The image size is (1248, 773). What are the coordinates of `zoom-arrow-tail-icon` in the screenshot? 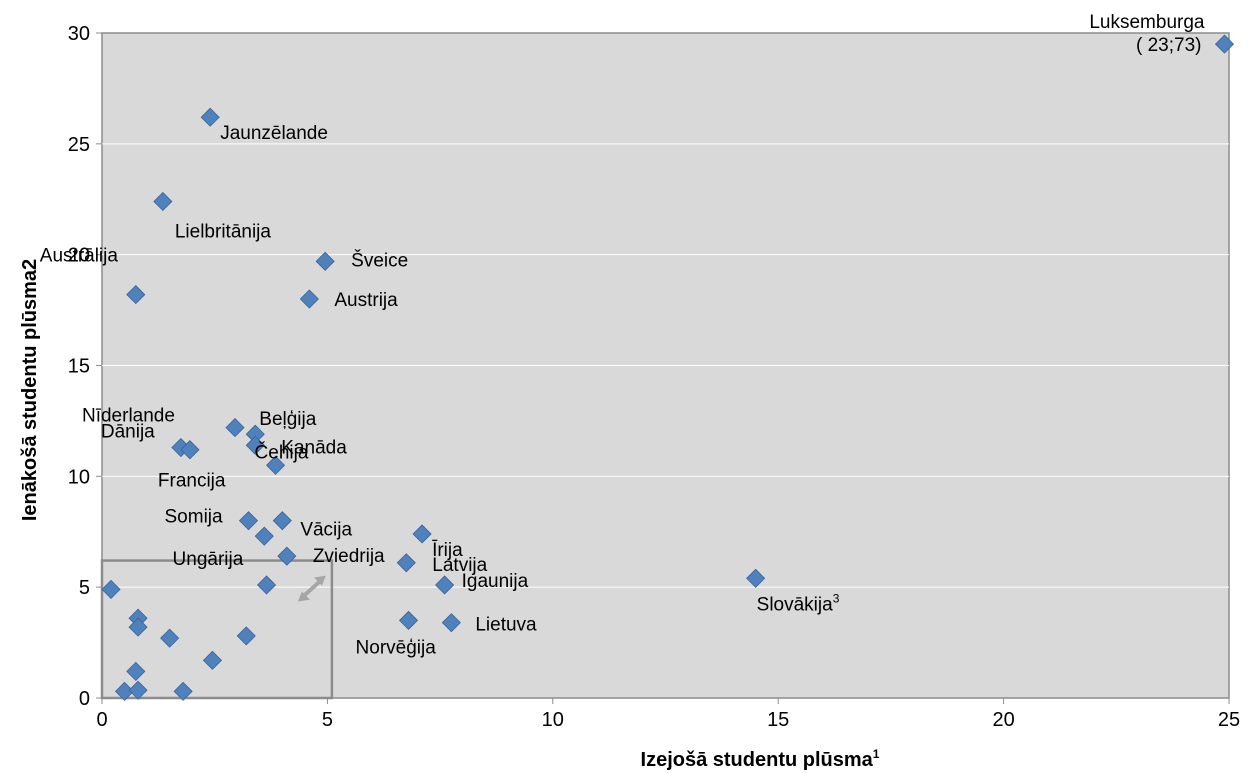 It's located at (303, 596).